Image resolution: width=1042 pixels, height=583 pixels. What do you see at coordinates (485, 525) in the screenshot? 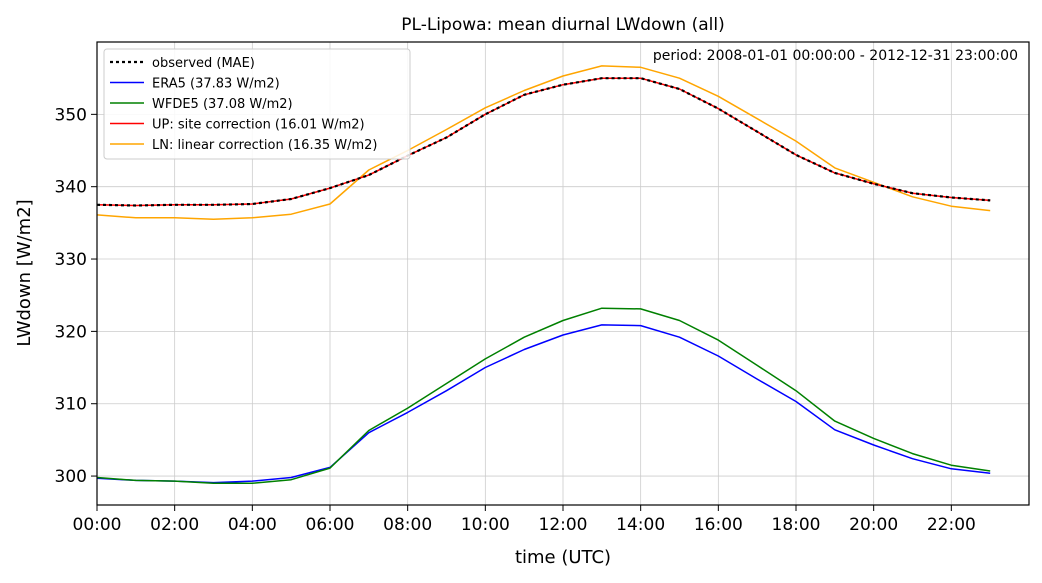
I see `x-tick-label: 10:00` at bounding box center [485, 525].